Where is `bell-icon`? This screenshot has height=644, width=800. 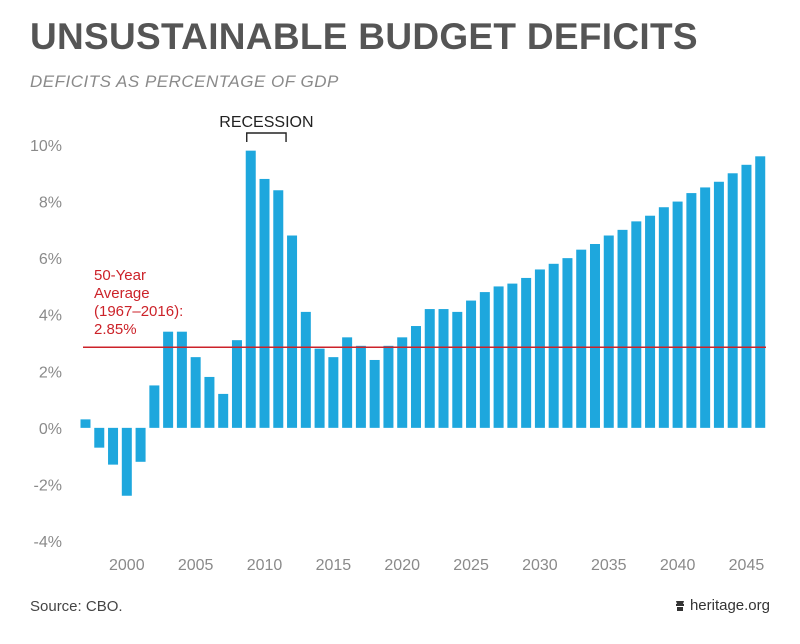
bell-icon is located at coordinates (679, 605).